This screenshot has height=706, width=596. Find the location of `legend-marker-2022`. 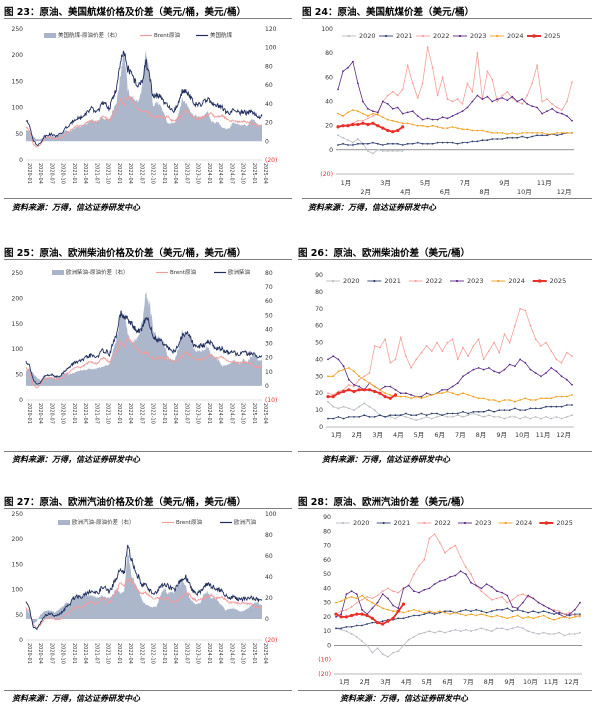

legend-marker-2022 is located at coordinates (423, 36).